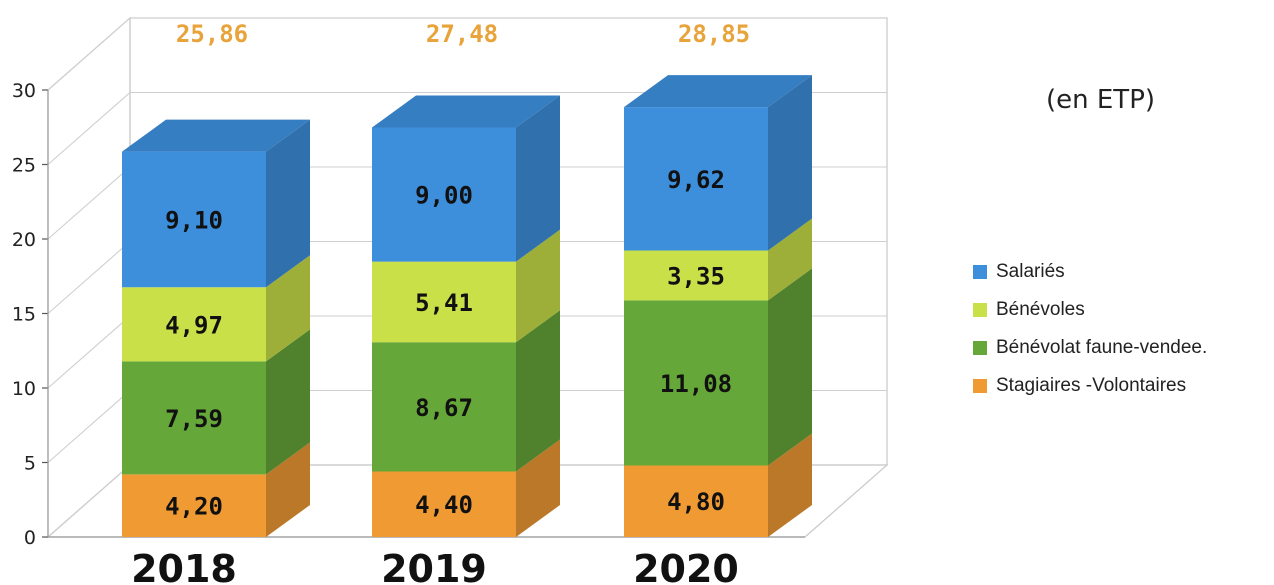 The width and height of the screenshot is (1274, 585). I want to click on legend-item: Bénévoles, so click(1090, 310).